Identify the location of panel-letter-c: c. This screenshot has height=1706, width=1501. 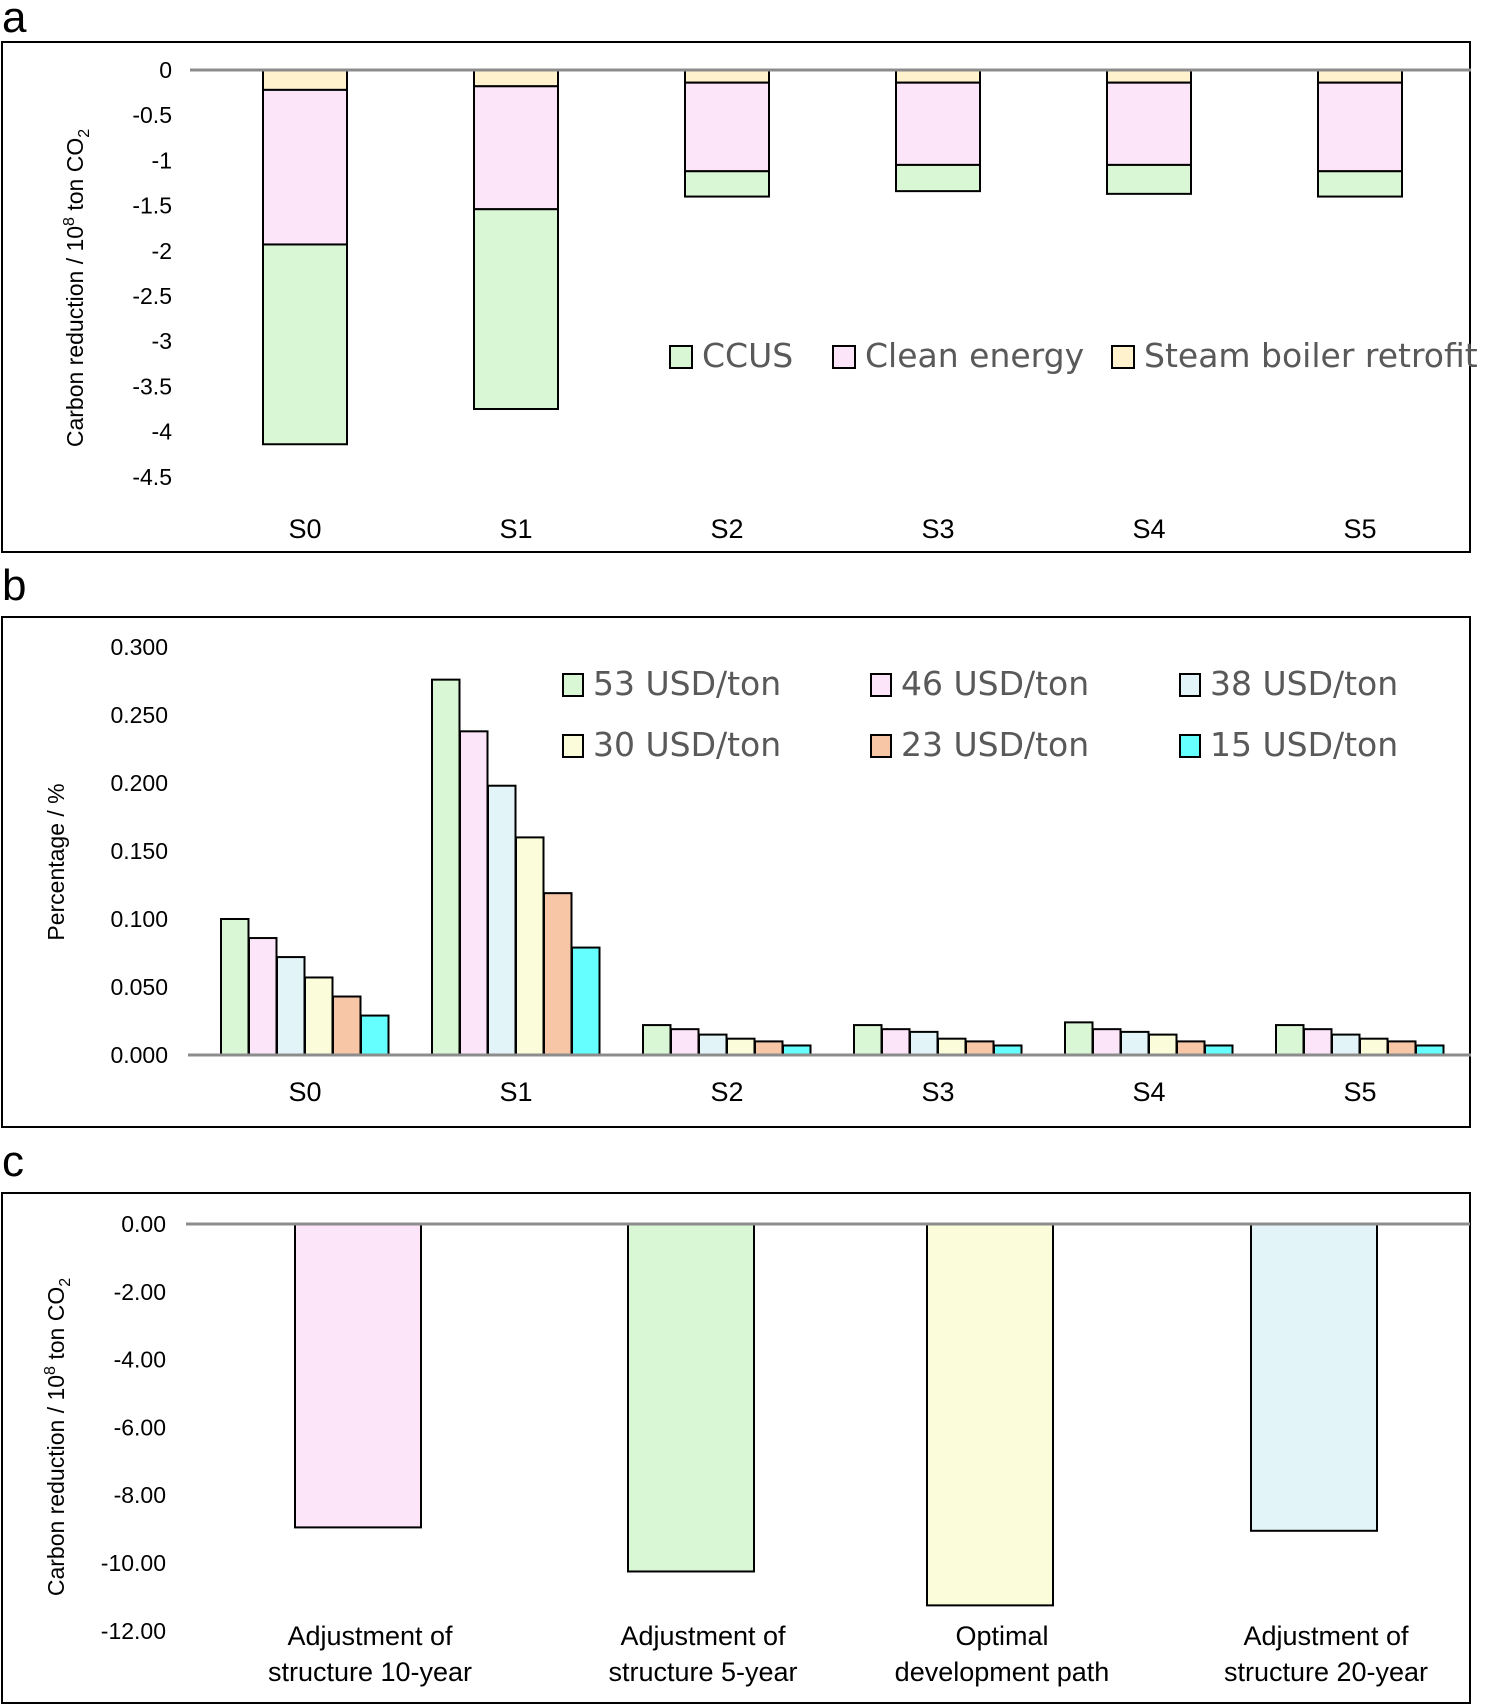
(13, 1161).